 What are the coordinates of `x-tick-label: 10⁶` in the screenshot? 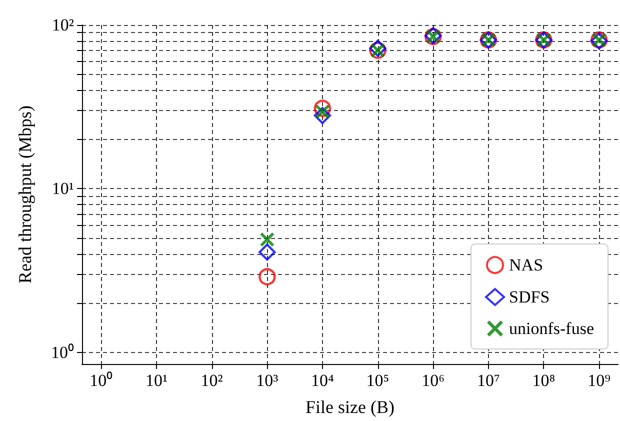 It's located at (433, 380).